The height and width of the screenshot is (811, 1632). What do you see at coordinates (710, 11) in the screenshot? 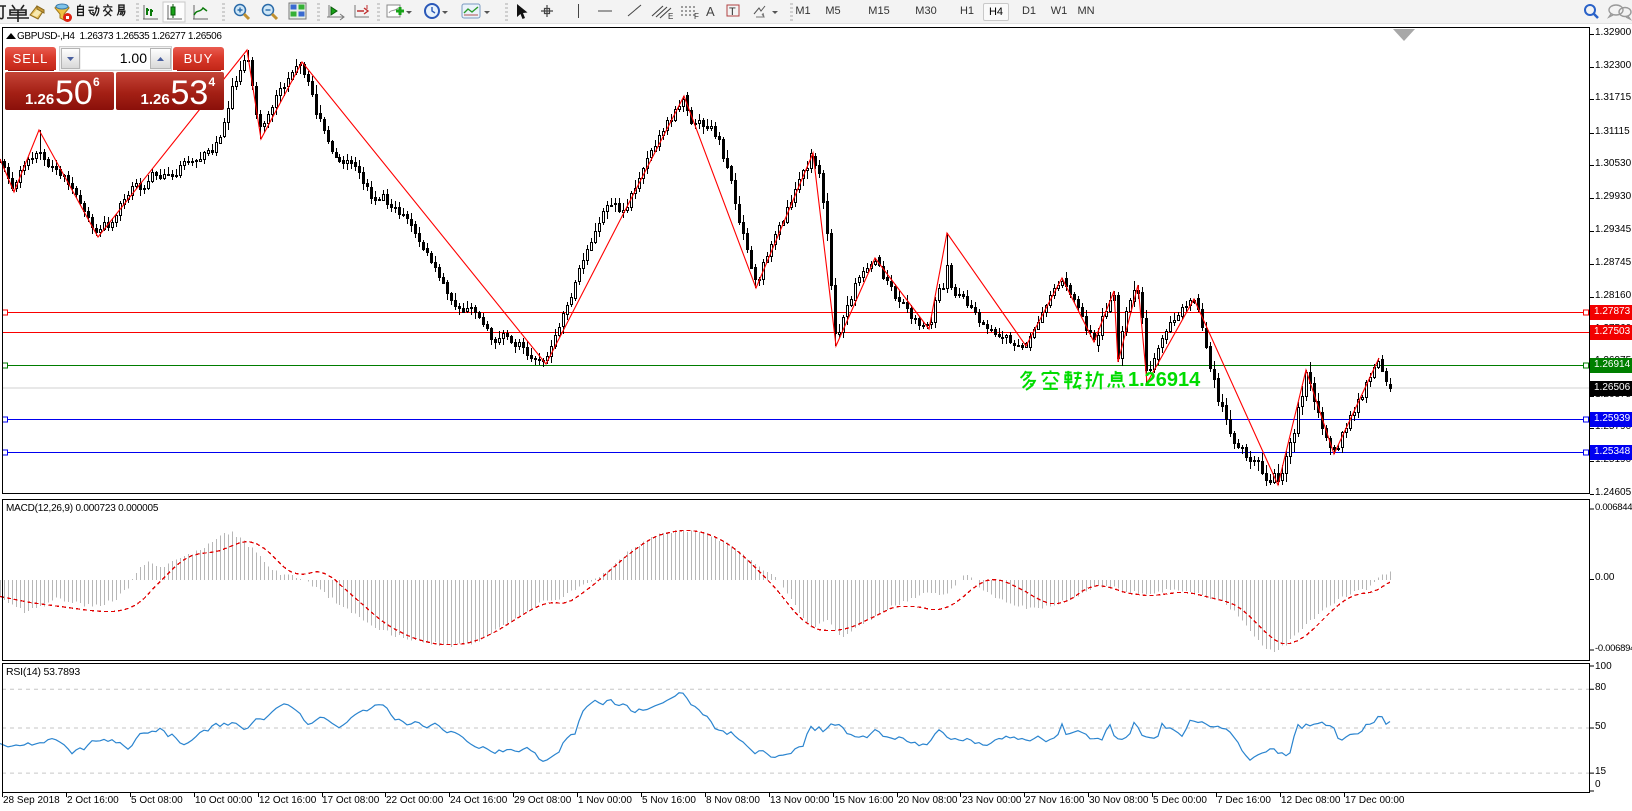
I see `svg-text: A` at bounding box center [710, 11].